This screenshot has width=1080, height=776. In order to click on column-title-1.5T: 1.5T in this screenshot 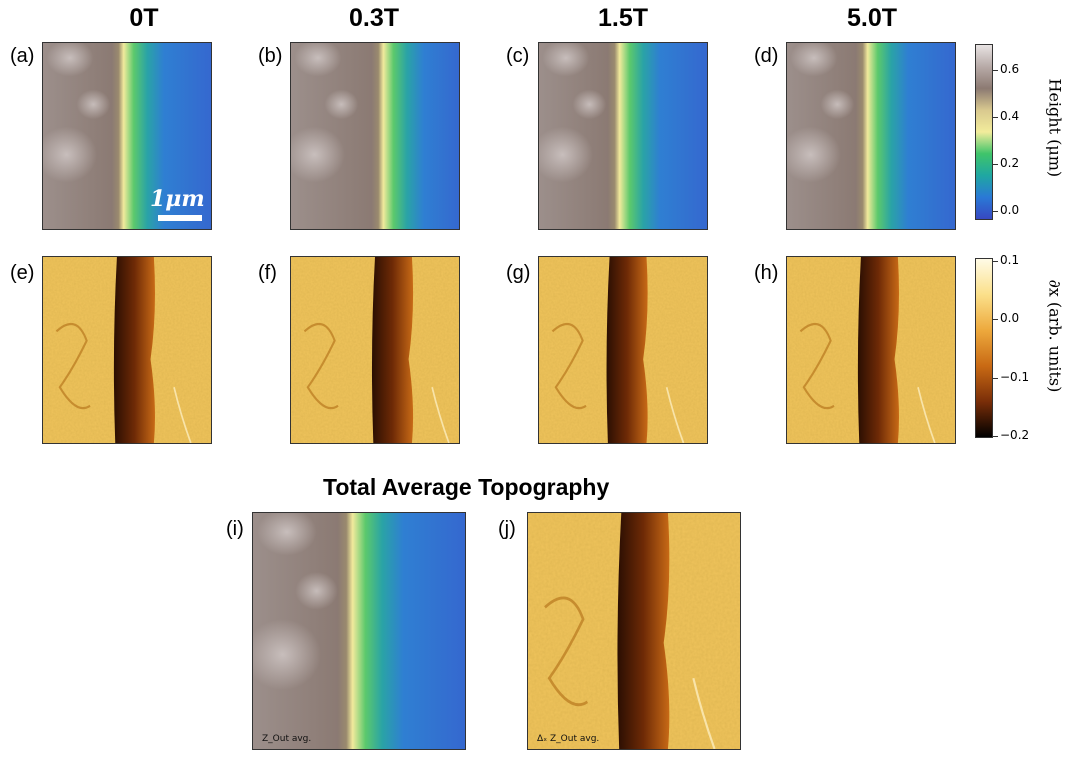, I will do `click(623, 18)`.